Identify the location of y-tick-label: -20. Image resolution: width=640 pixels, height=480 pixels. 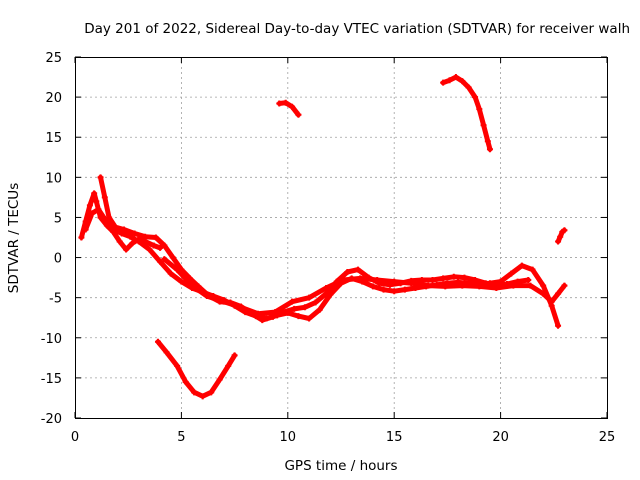
(51, 419).